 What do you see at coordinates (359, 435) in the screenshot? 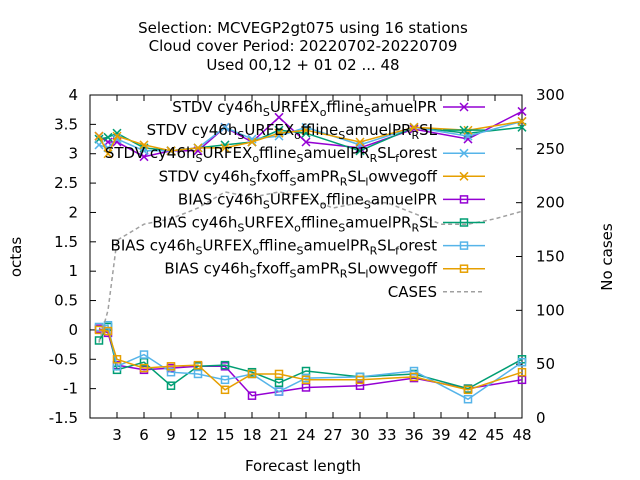
I see `x-tick-label: 30` at bounding box center [359, 435].